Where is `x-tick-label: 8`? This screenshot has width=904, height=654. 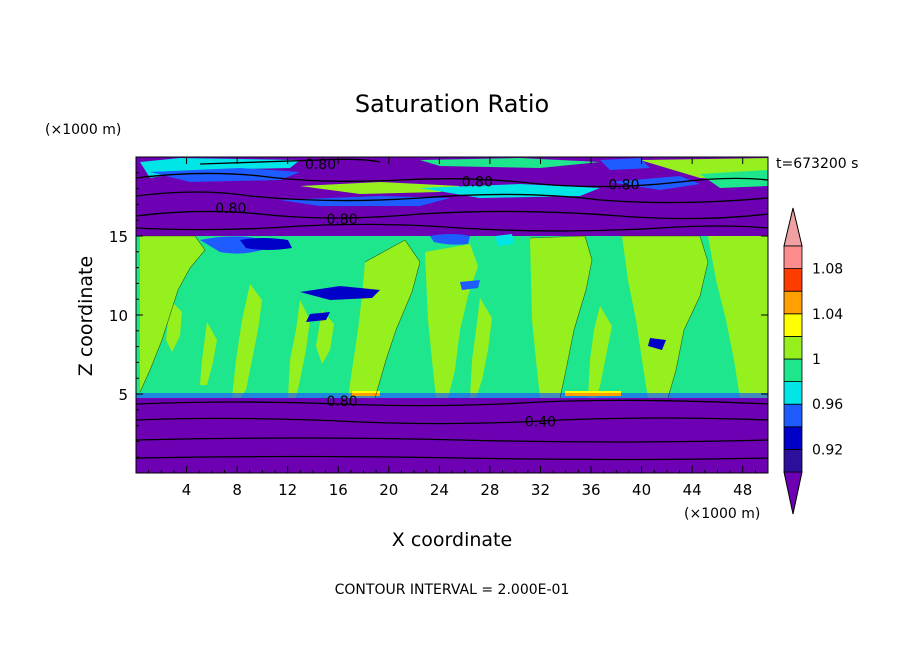 x-tick-label: 8 is located at coordinates (237, 490).